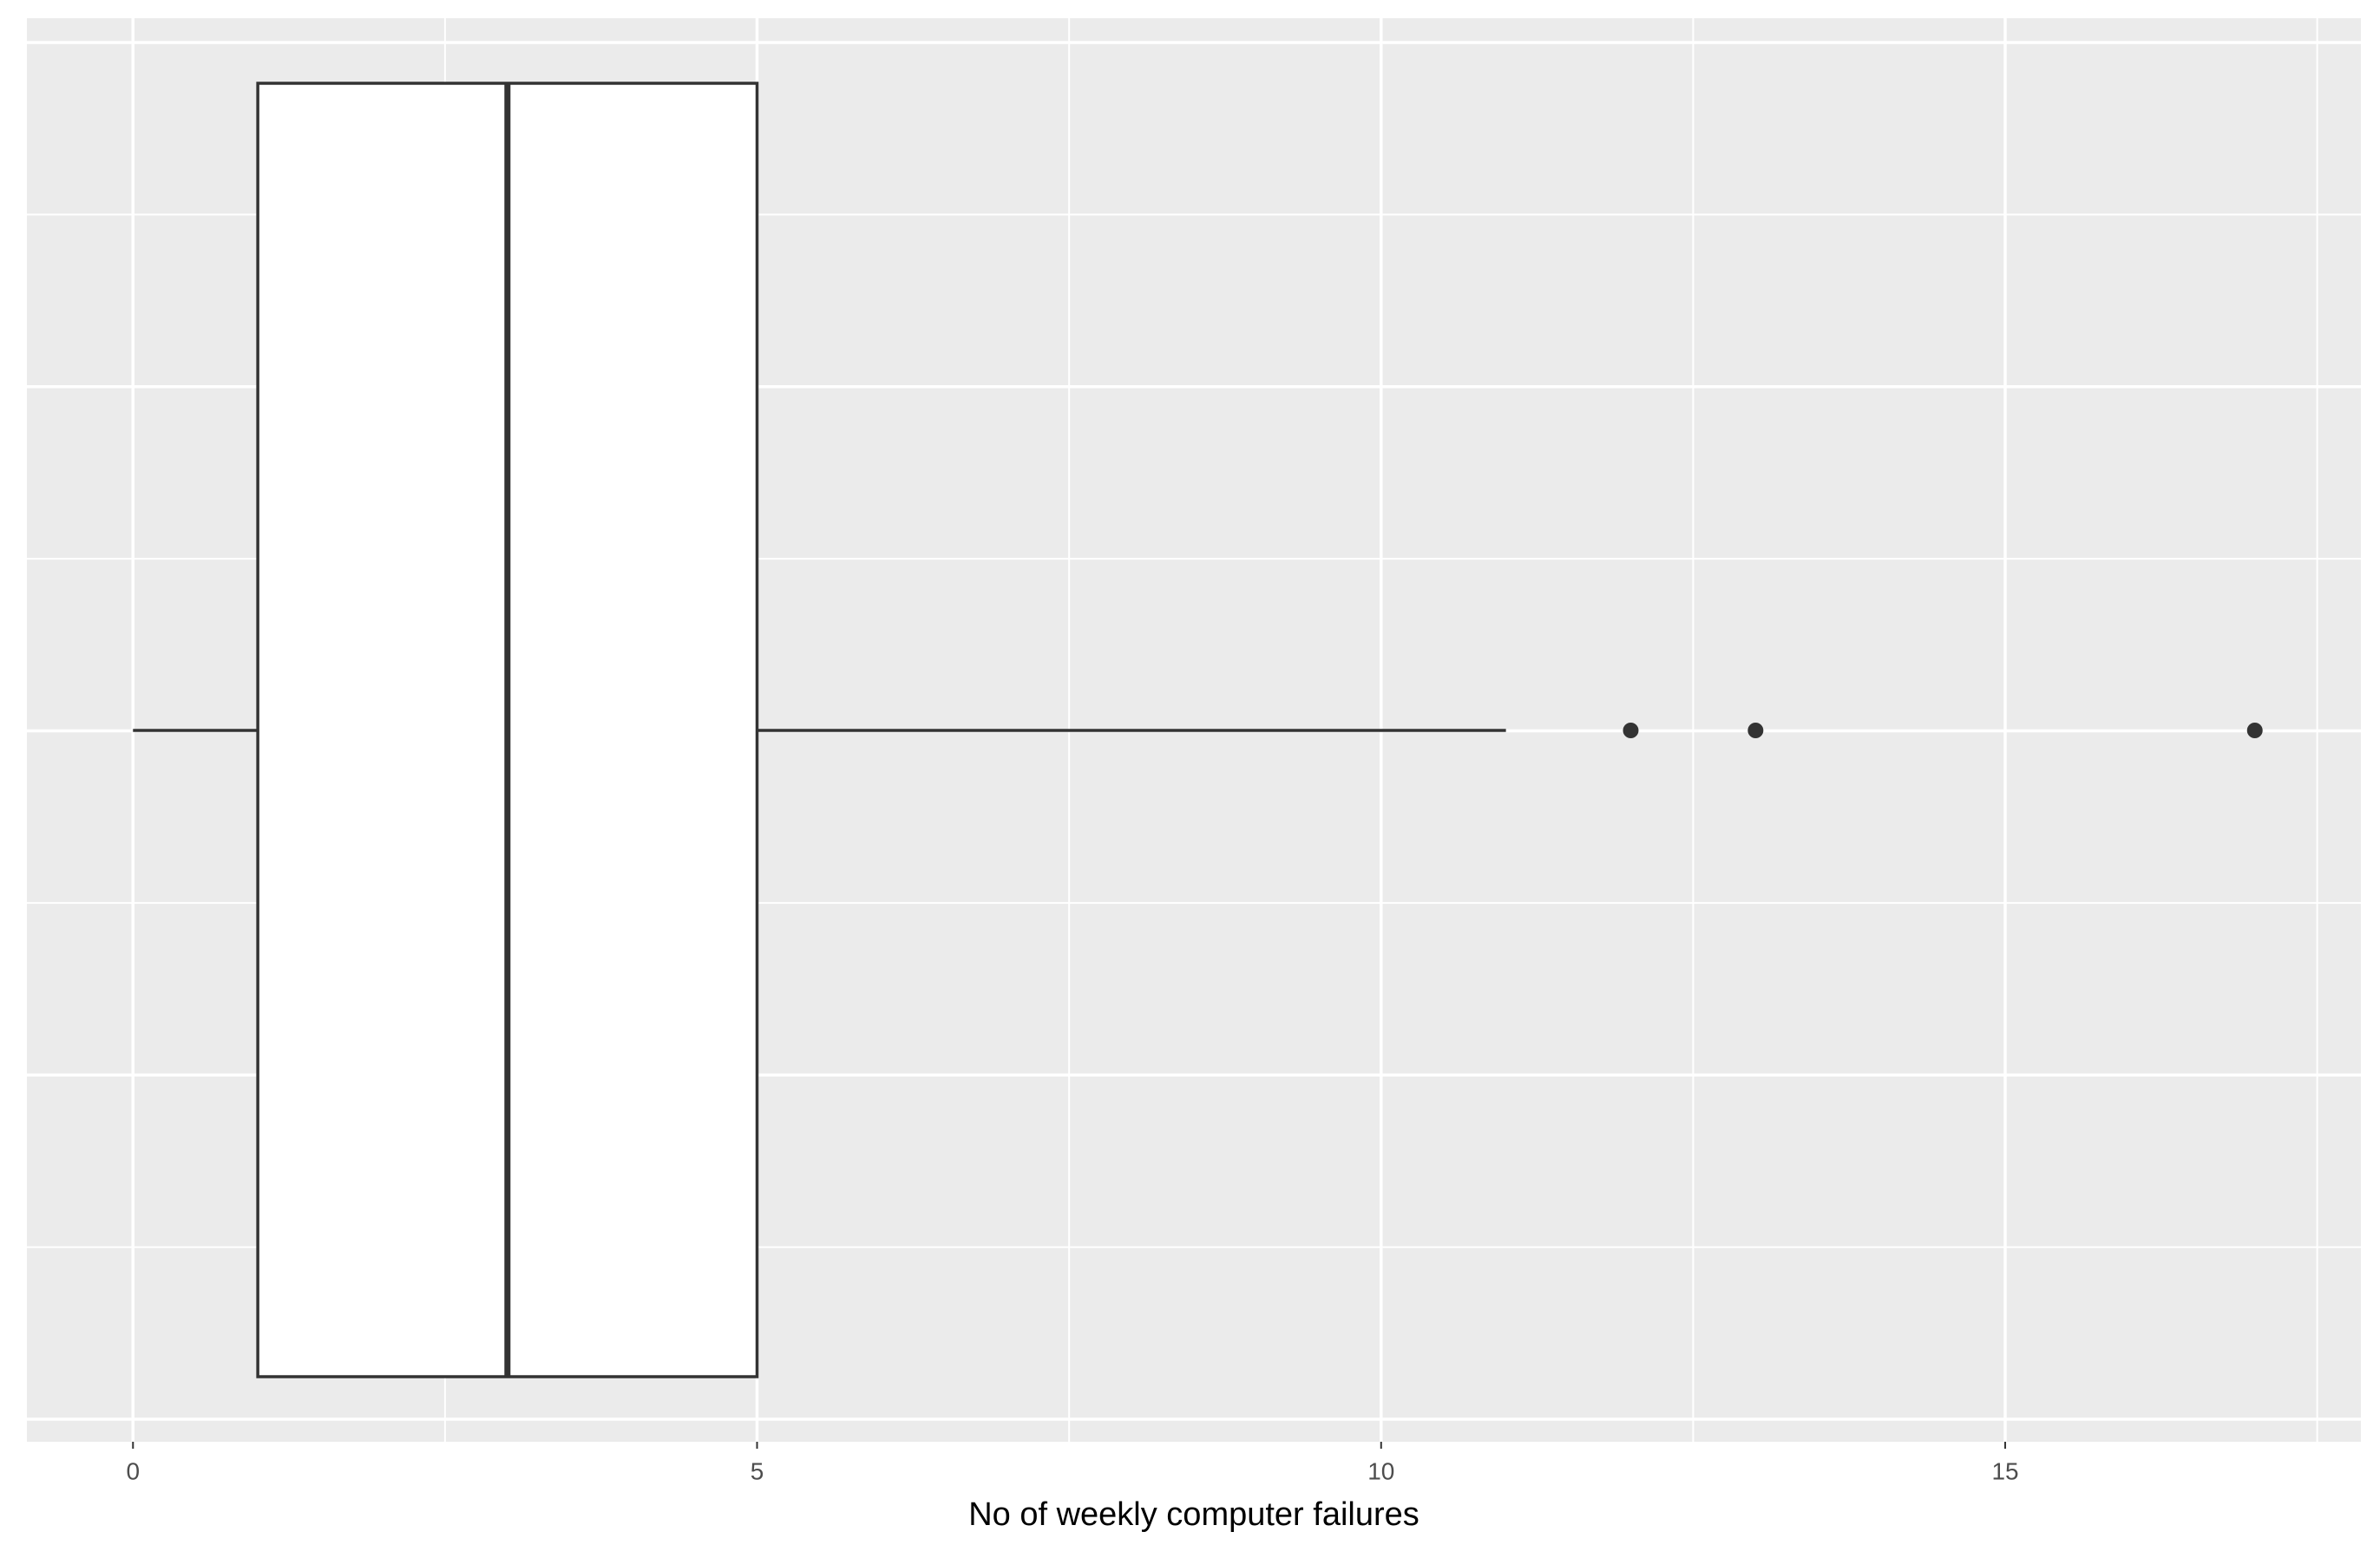 Image resolution: width=2380 pixels, height=1558 pixels. I want to click on x-tick-label: 10, so click(1380, 1470).